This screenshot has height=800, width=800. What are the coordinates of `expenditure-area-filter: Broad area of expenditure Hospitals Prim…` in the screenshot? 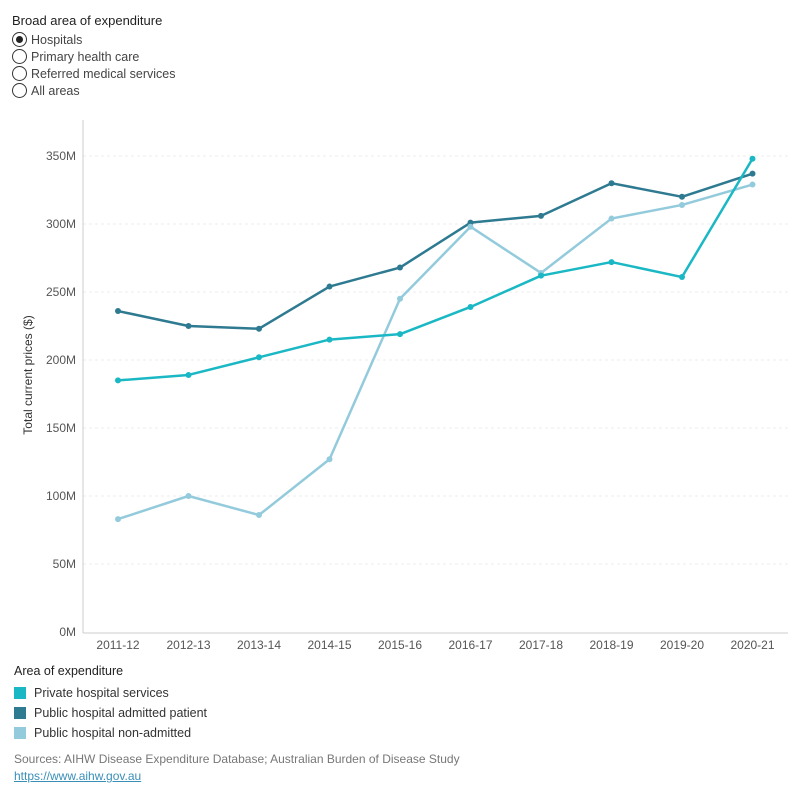 It's located at (94, 56).